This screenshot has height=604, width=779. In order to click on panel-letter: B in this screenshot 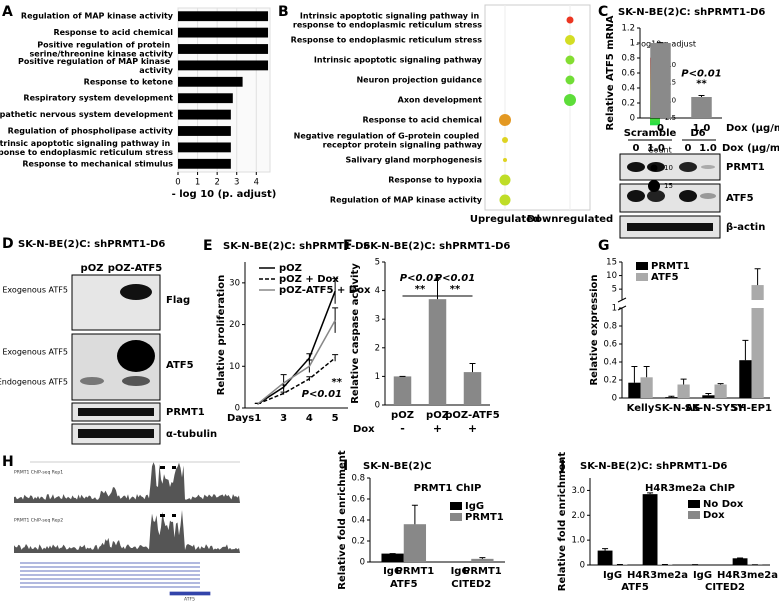, I will do `click(283, 12)`.